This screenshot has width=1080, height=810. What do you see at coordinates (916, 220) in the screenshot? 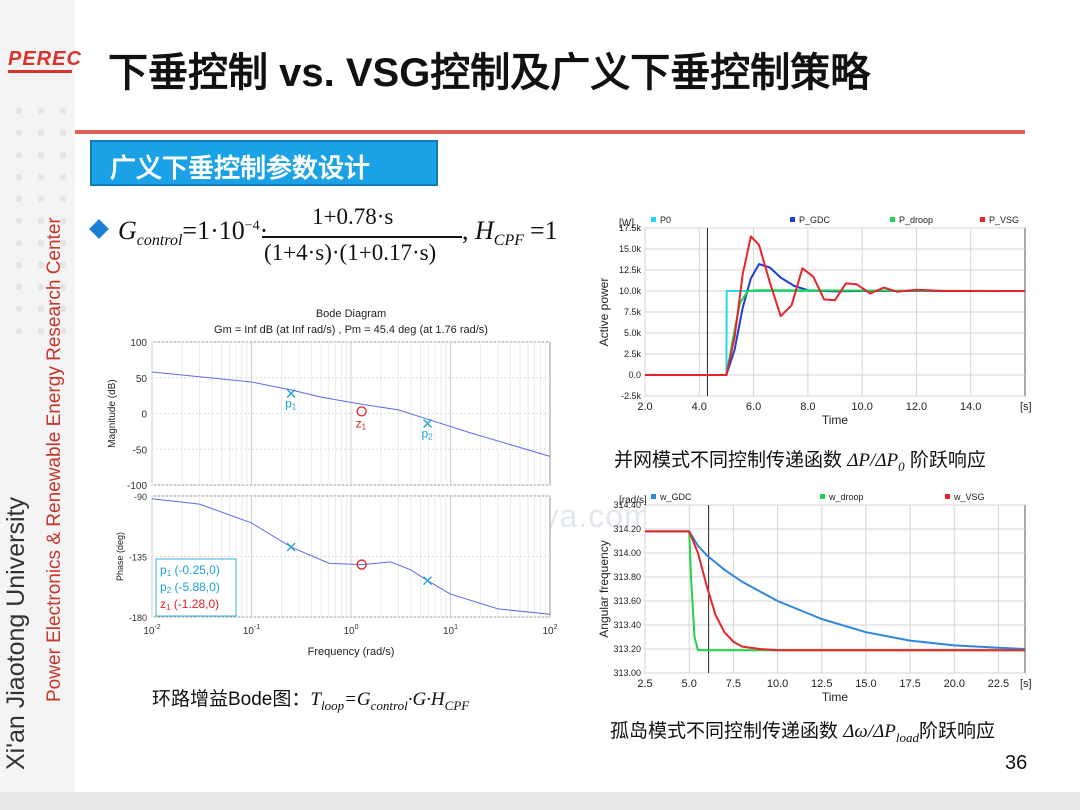
I see `legend-label-P_droop: P_droop` at bounding box center [916, 220].